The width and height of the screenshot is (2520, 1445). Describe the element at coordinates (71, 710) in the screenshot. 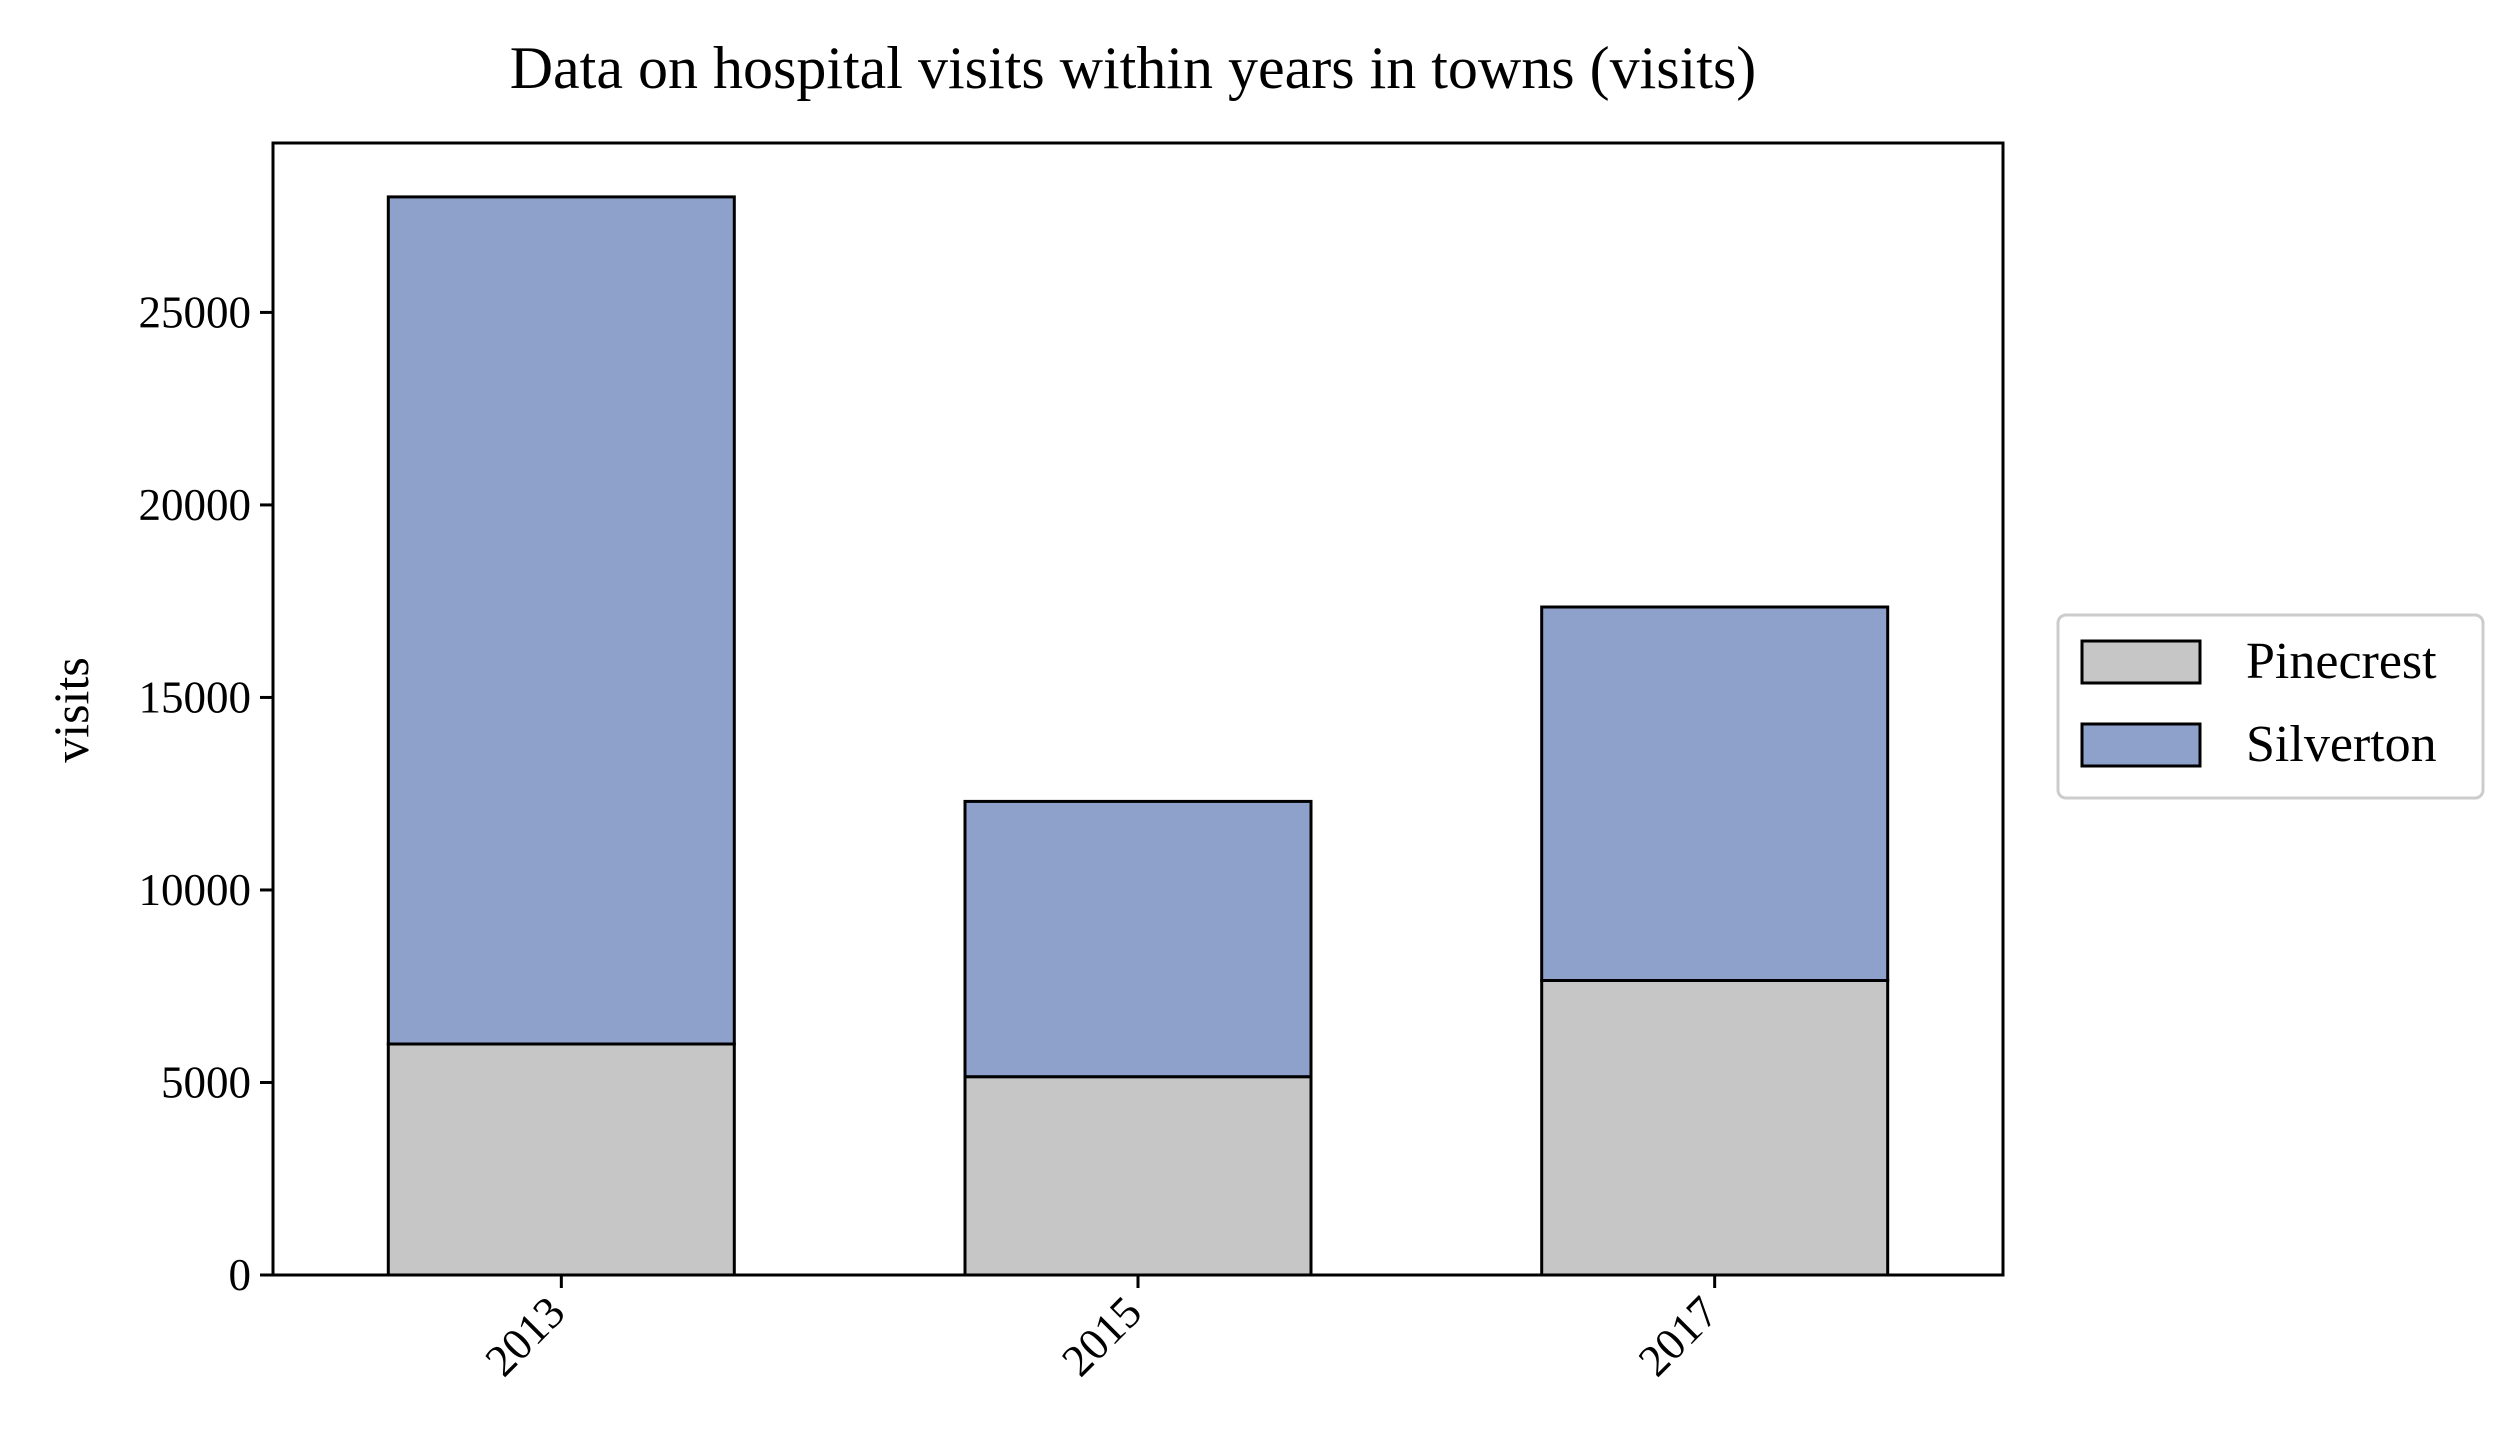

I see `y-axis-label: visits` at that location.